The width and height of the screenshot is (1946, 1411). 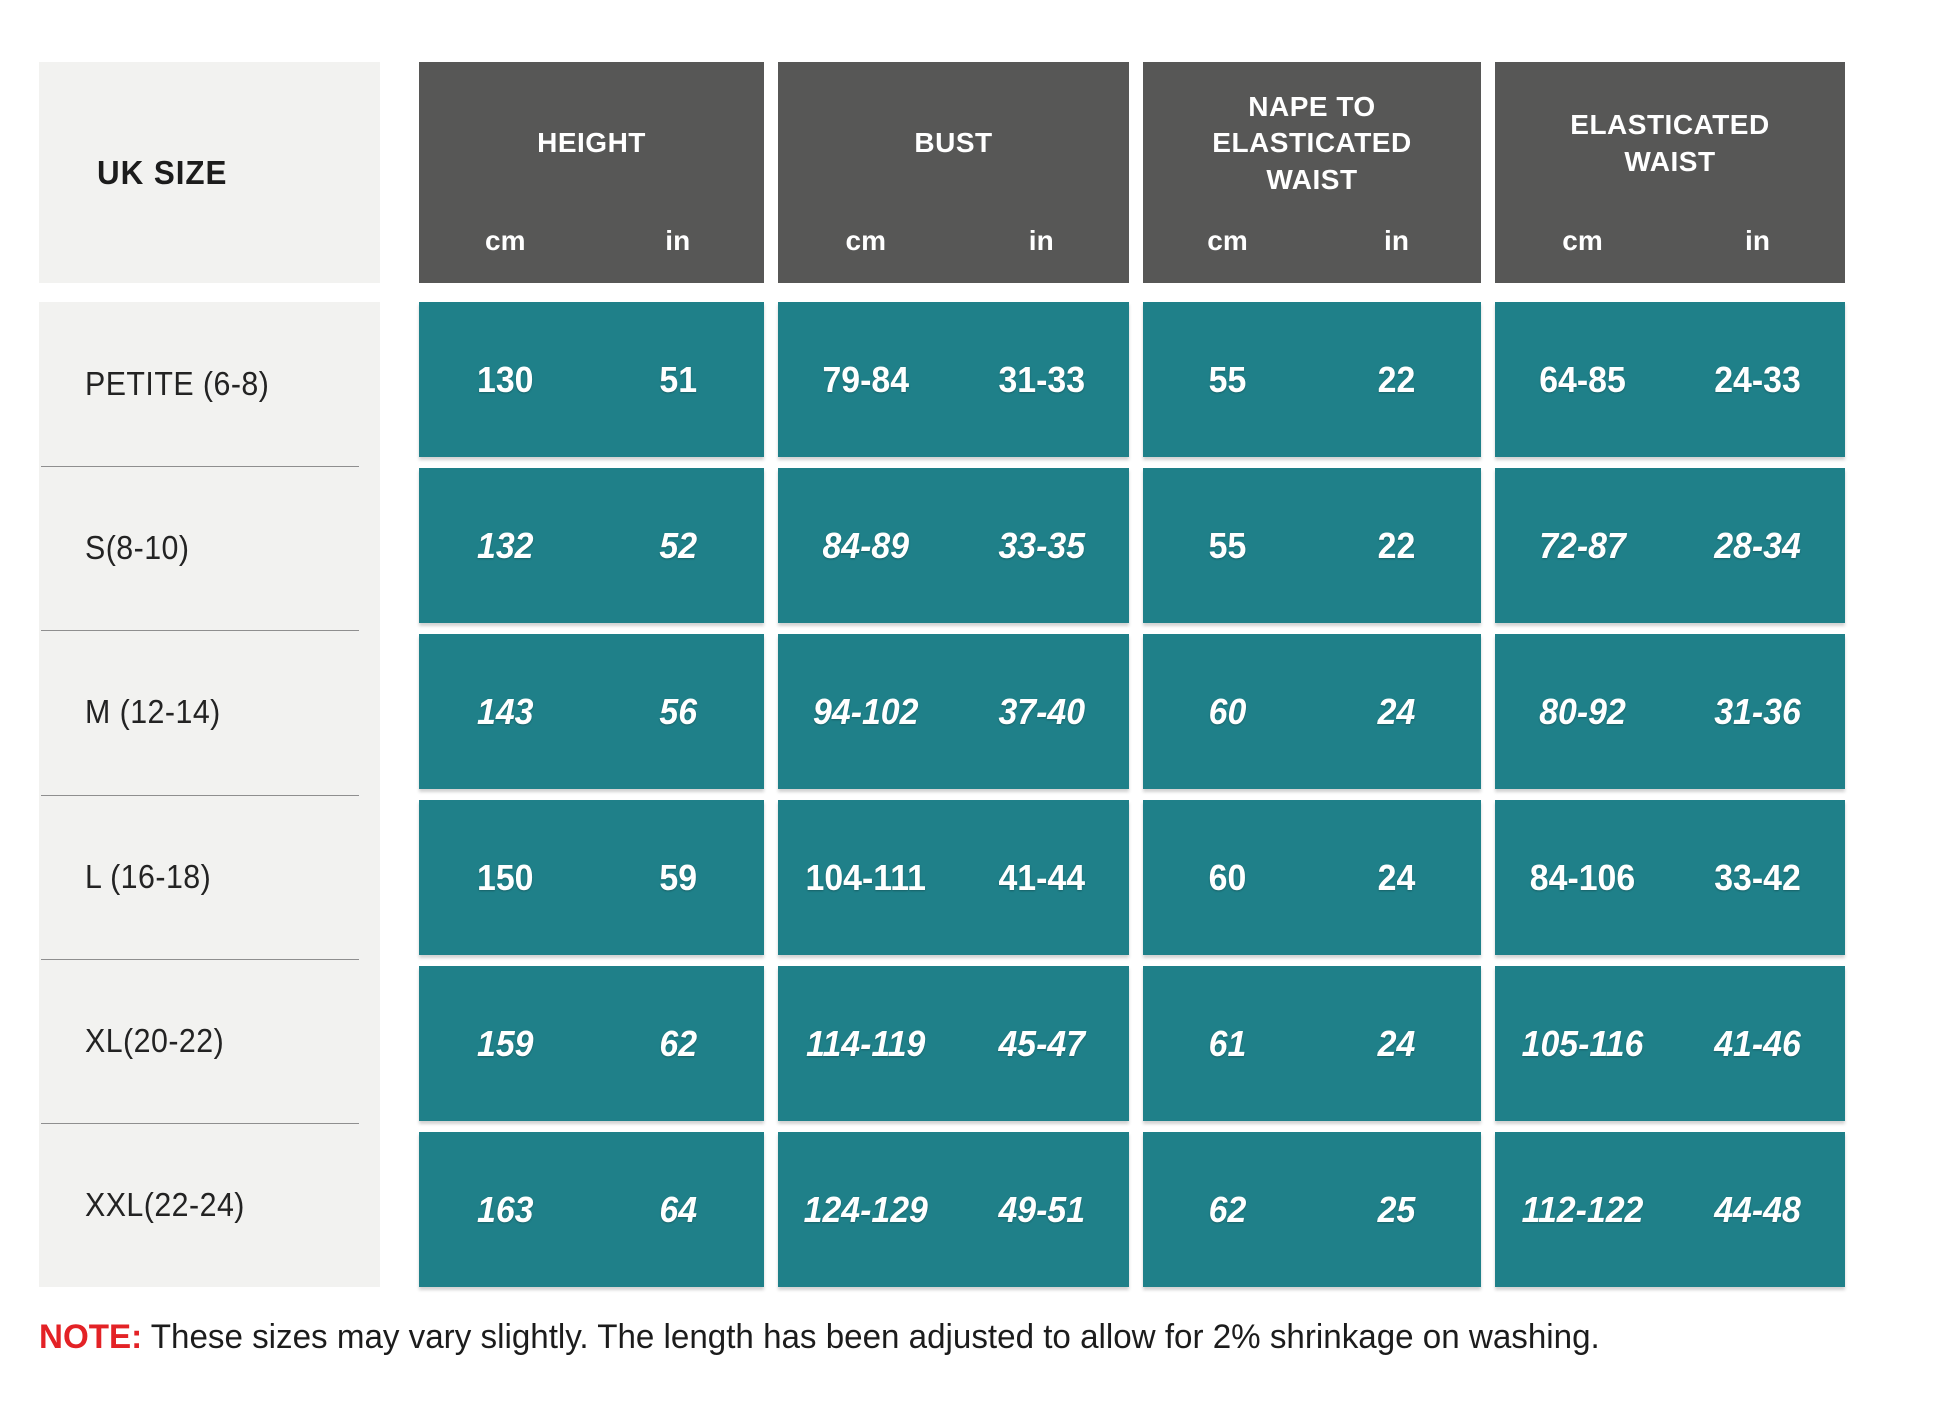 I want to click on measurement-cell-r2-c4: 72-87 28-34, so click(x=1670, y=545).